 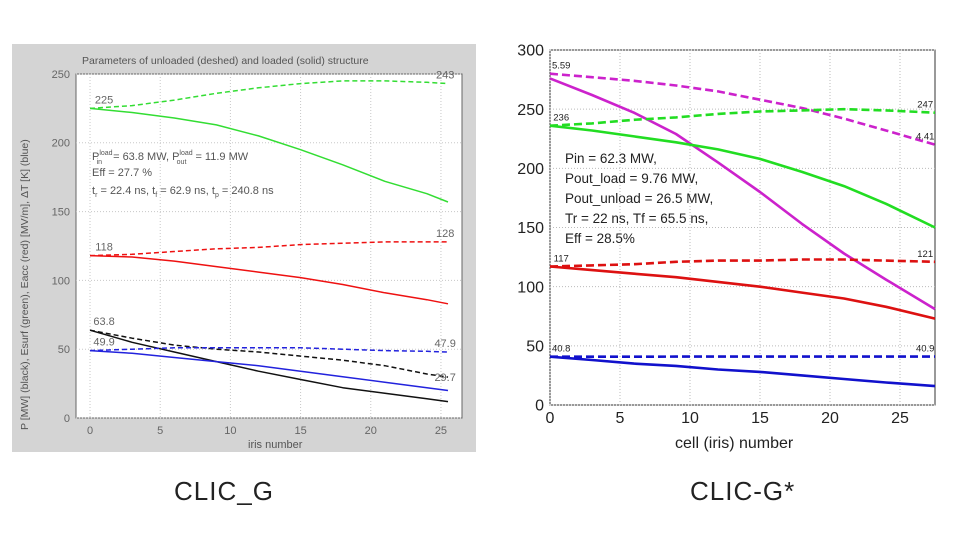 I want to click on data-label: 247, so click(x=925, y=105).